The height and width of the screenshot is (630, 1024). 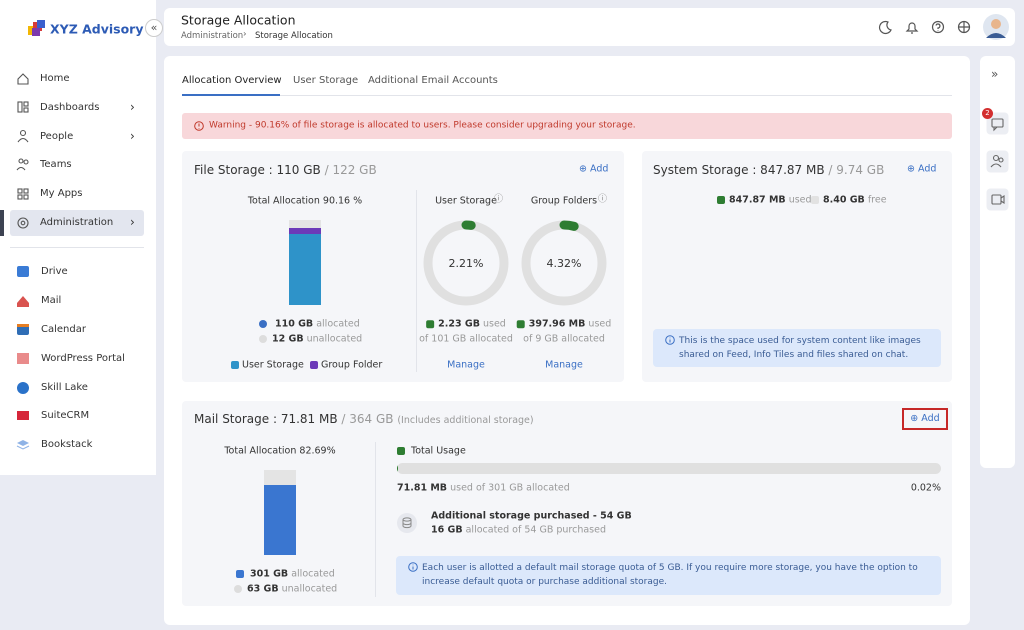 What do you see at coordinates (997, 262) in the screenshot?
I see `right-rail: » 2` at bounding box center [997, 262].